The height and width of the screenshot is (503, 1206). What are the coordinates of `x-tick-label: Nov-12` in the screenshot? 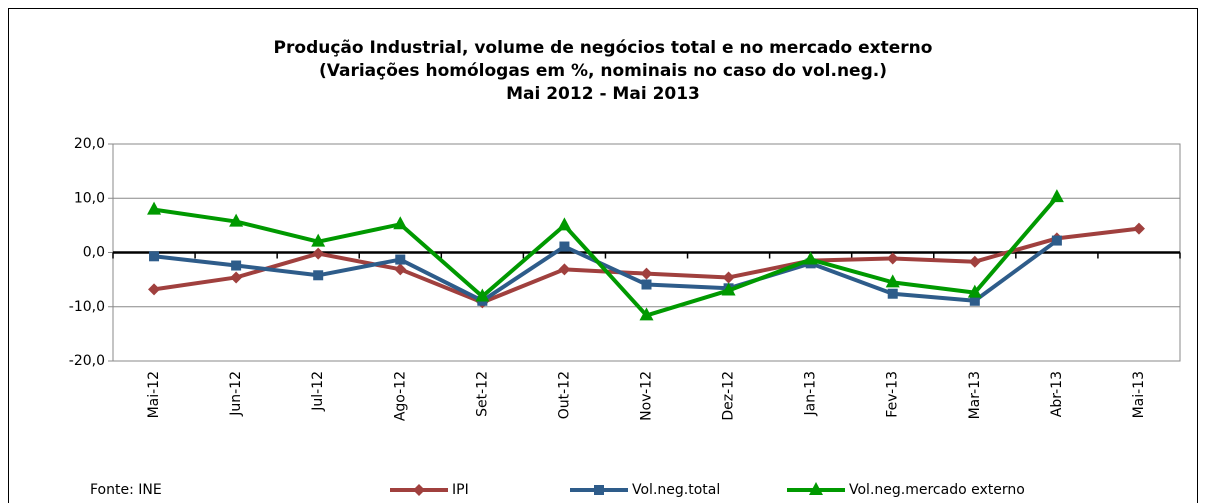 It's located at (647, 396).